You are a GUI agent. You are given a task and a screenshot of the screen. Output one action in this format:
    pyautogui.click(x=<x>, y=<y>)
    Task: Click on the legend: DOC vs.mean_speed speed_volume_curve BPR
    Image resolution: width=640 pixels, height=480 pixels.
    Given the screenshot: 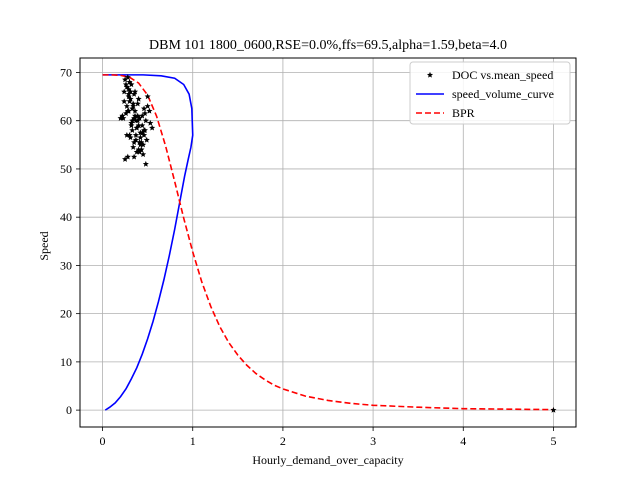 What is the action you would take?
    pyautogui.click(x=490, y=93)
    